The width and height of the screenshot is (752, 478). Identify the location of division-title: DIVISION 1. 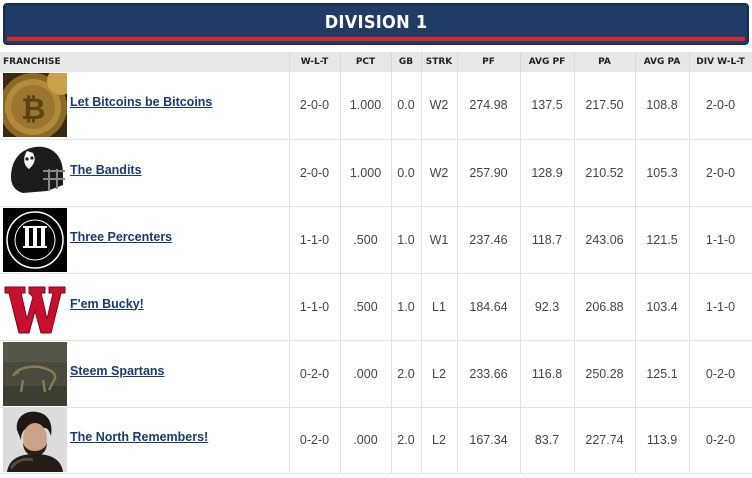
(376, 22).